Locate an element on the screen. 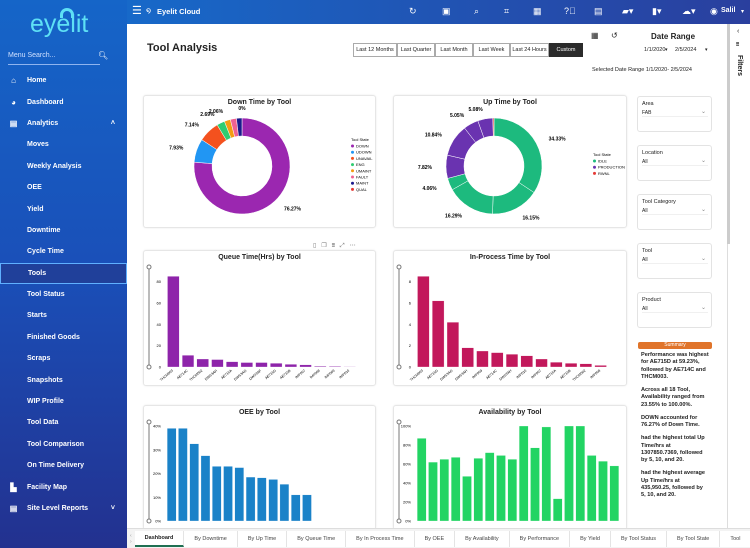 The width and height of the screenshot is (750, 548). focus-mode-icon: ⤢ is located at coordinates (344, 246).